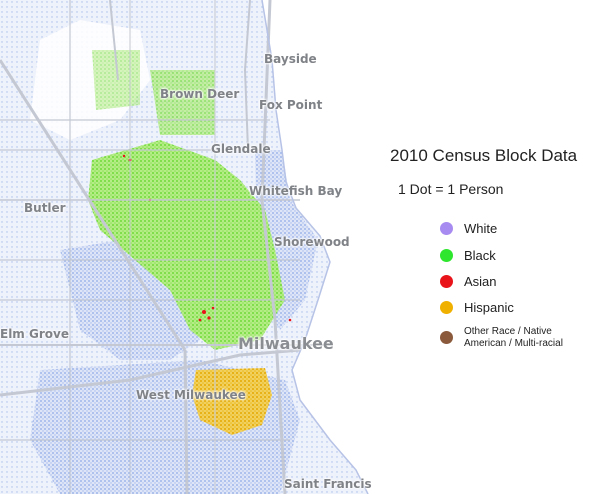  Describe the element at coordinates (328, 484) in the screenshot. I see `place-label-saint-francis: Saint Francis` at that location.